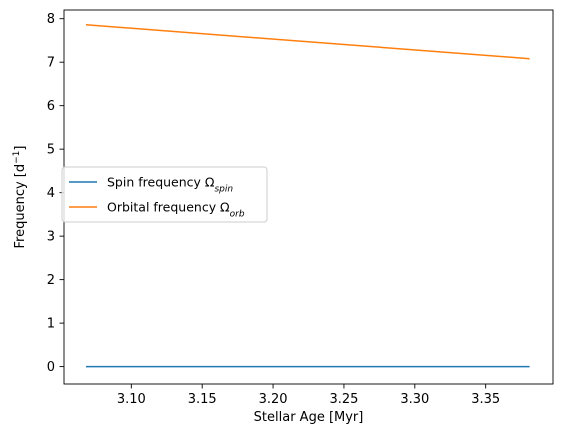 The image size is (561, 432). Describe the element at coordinates (170, 185) in the screenshot. I see `legend-label-spin: Spin frequency Ωspin` at that location.